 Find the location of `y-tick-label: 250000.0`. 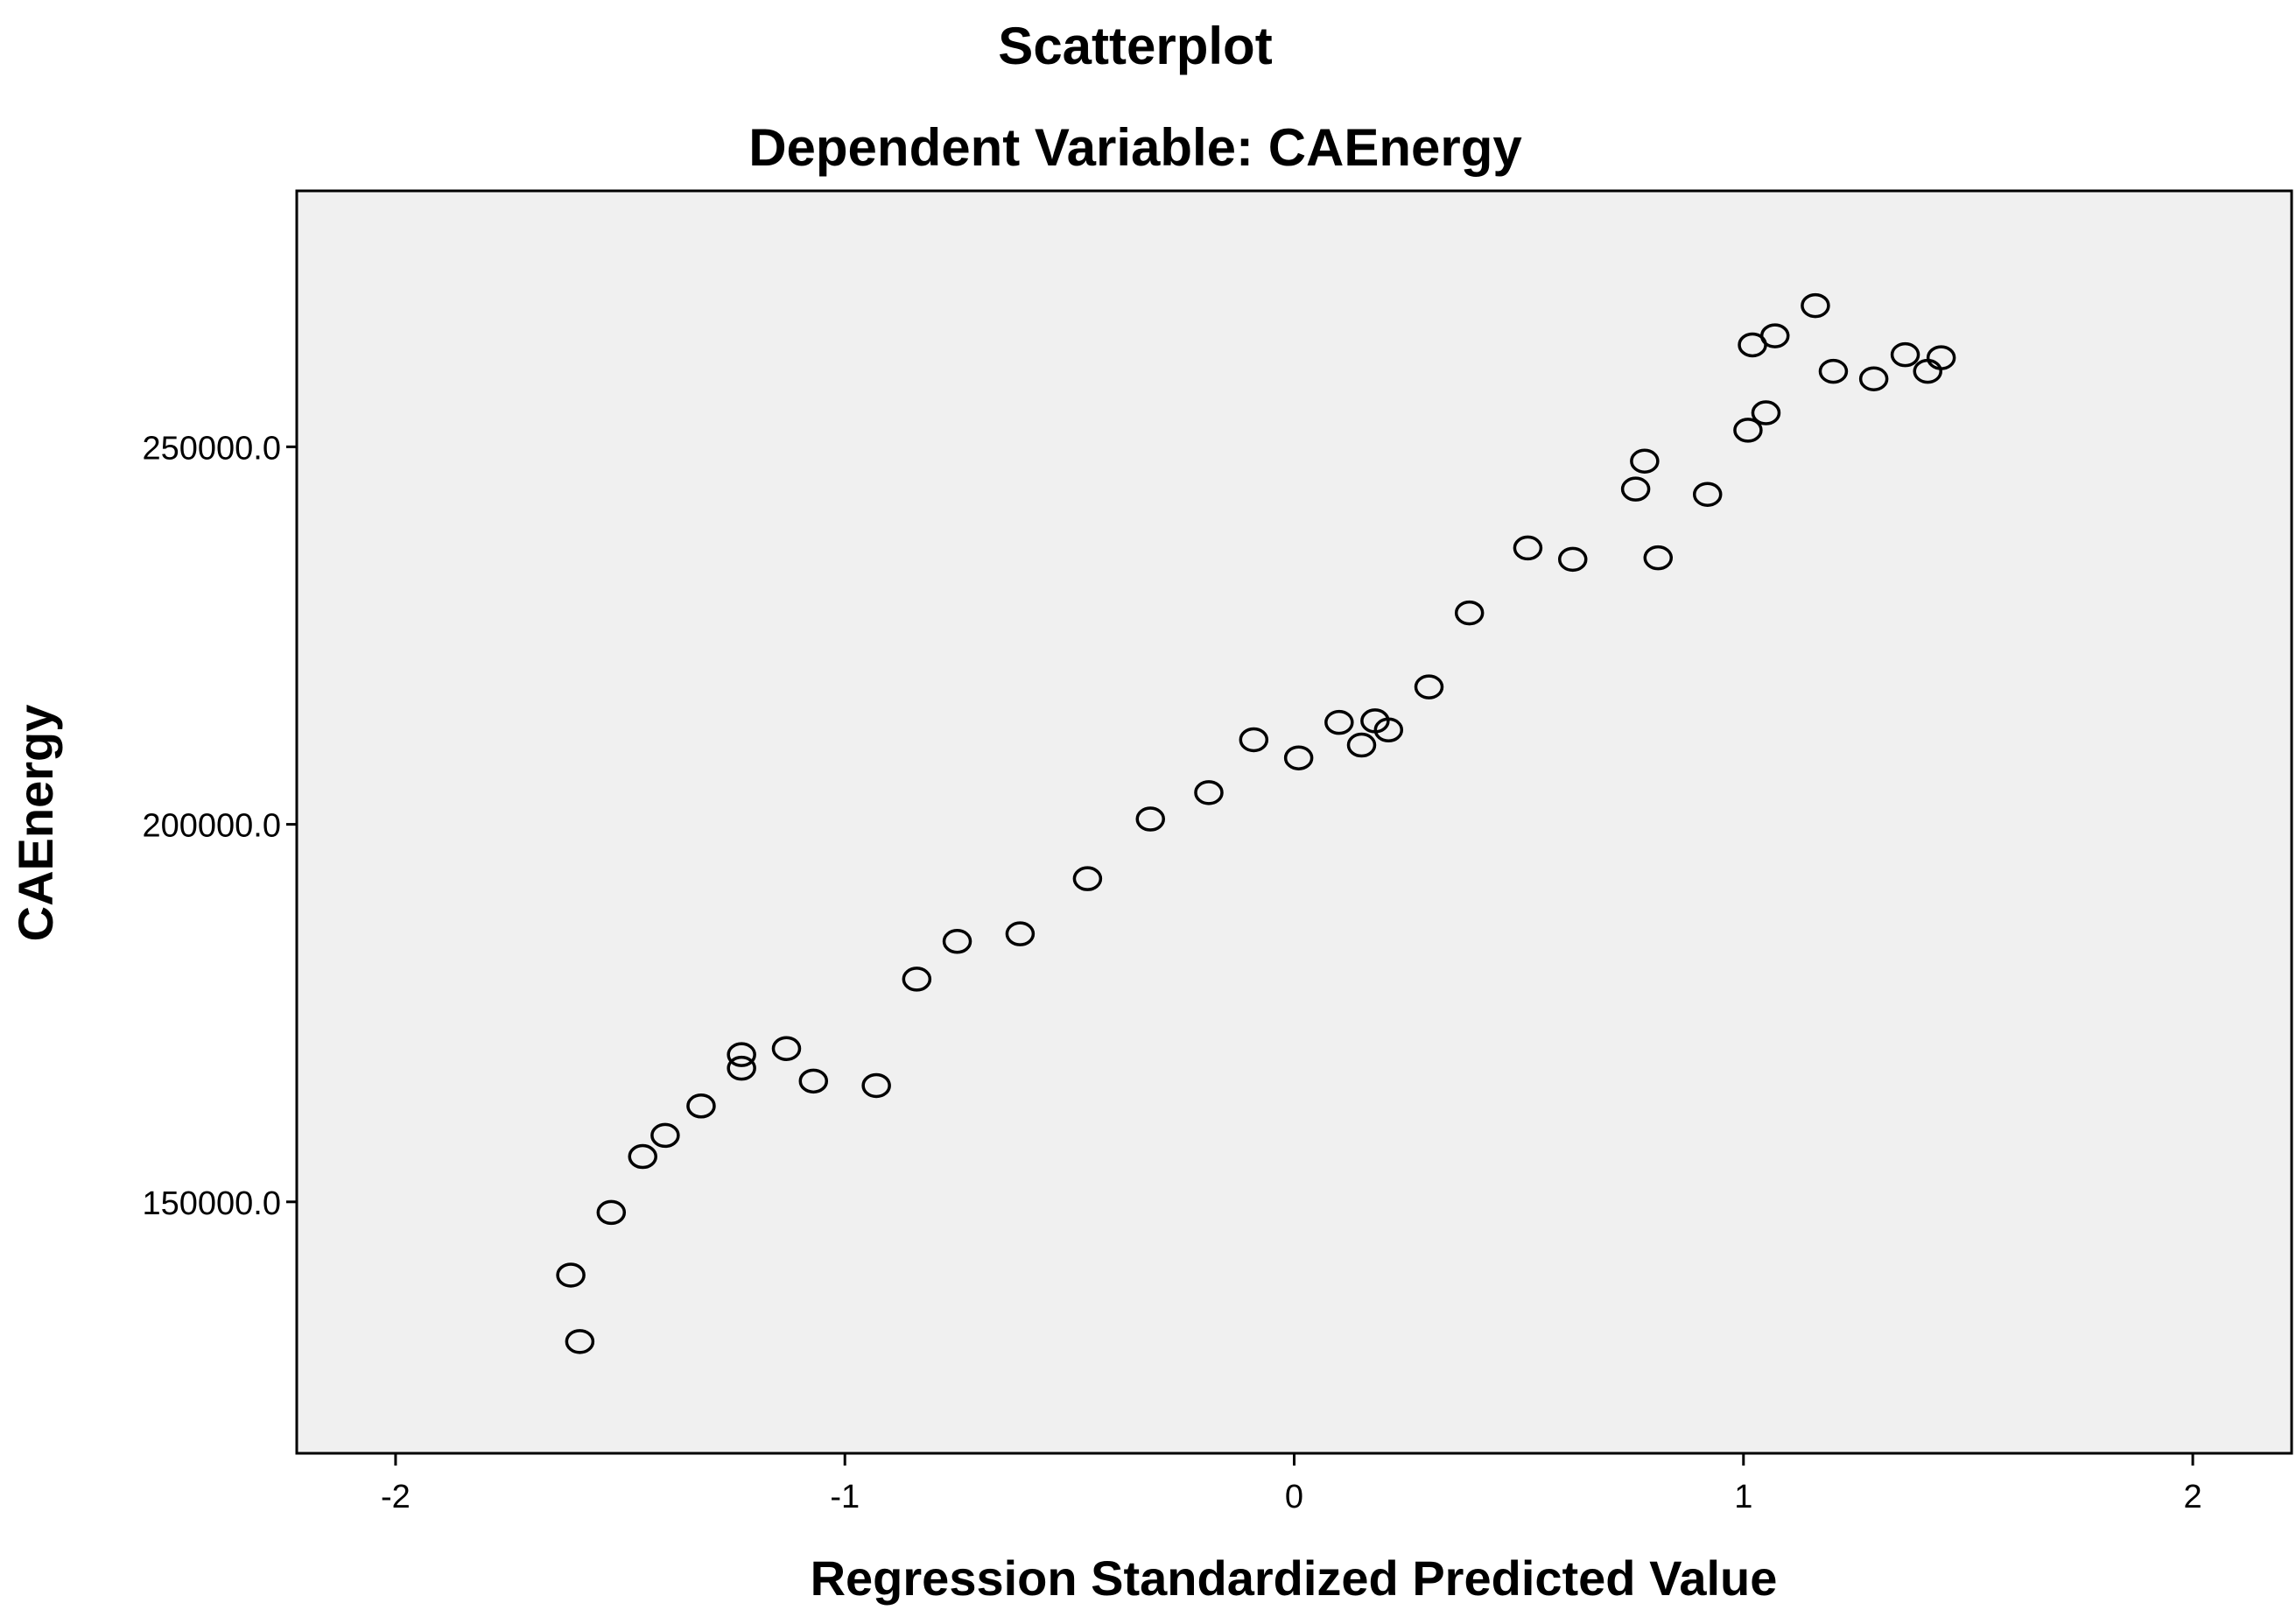

y-tick-label: 250000.0 is located at coordinates (213, 448).